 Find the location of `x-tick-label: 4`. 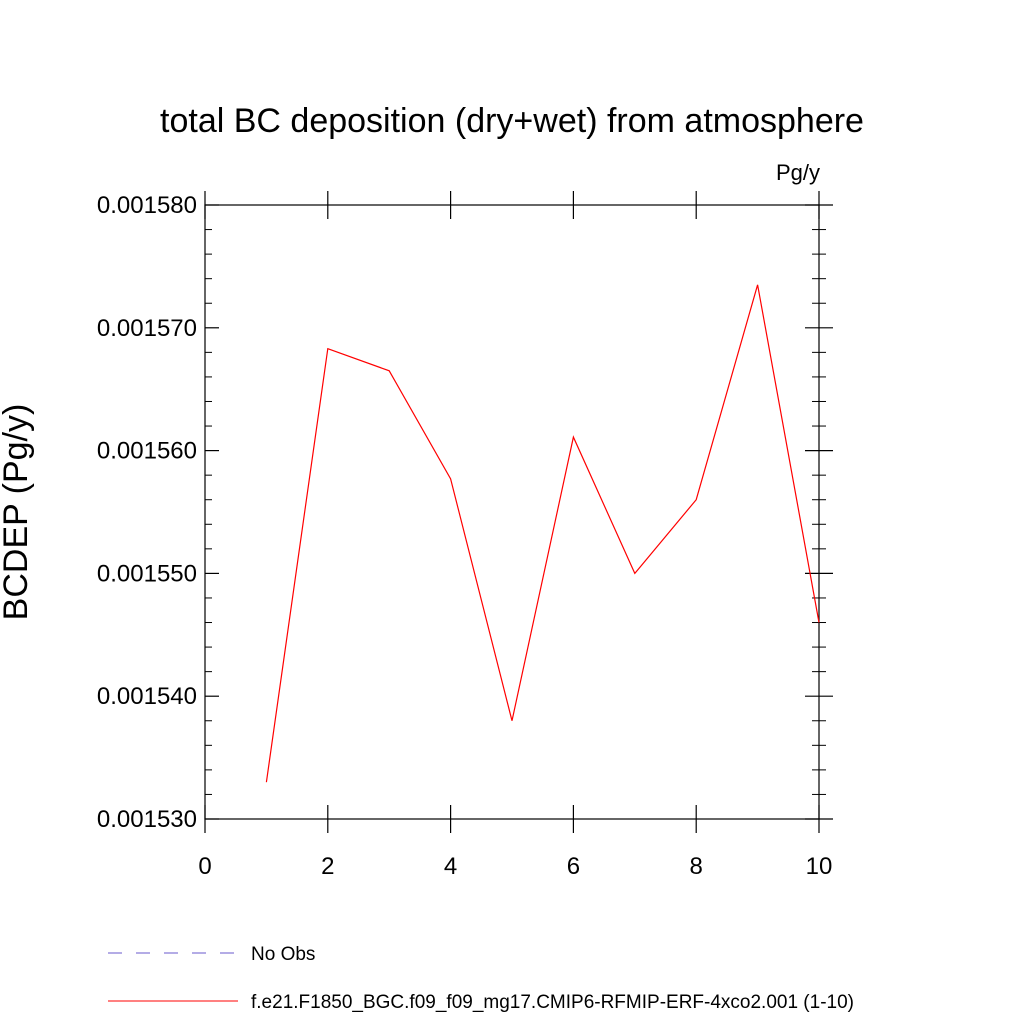

x-tick-label: 4 is located at coordinates (450, 866).